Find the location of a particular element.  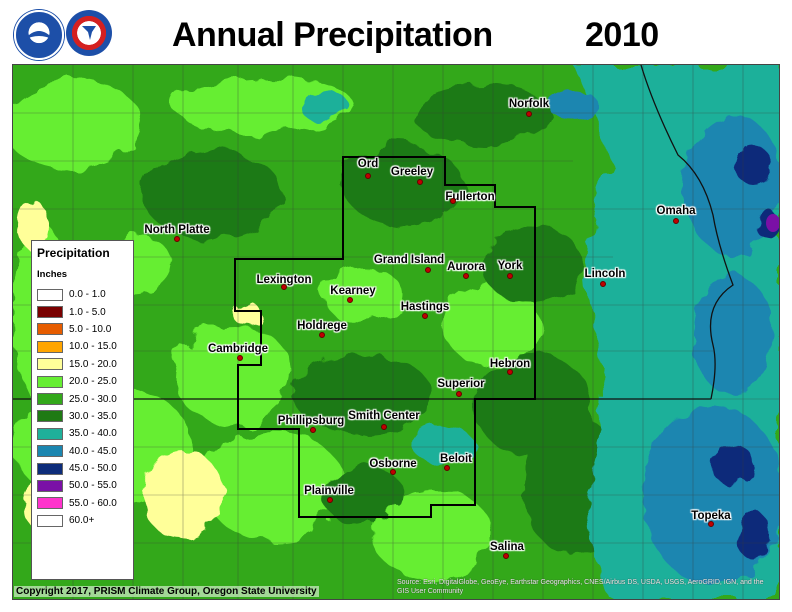

city-marker-holdrege is located at coordinates (322, 335).